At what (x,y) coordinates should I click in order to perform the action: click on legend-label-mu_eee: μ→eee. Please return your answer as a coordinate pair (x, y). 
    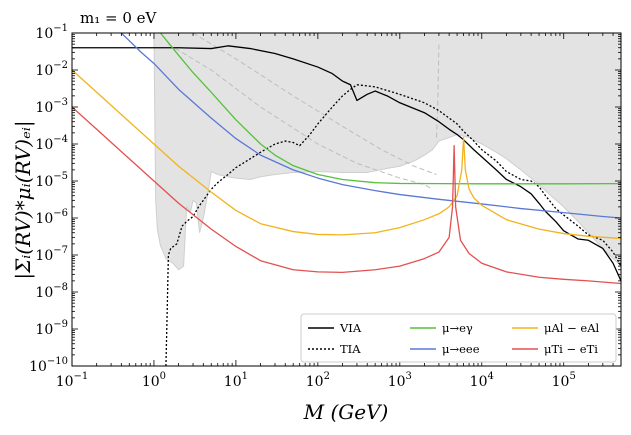
    Looking at the image, I should click on (461, 349).